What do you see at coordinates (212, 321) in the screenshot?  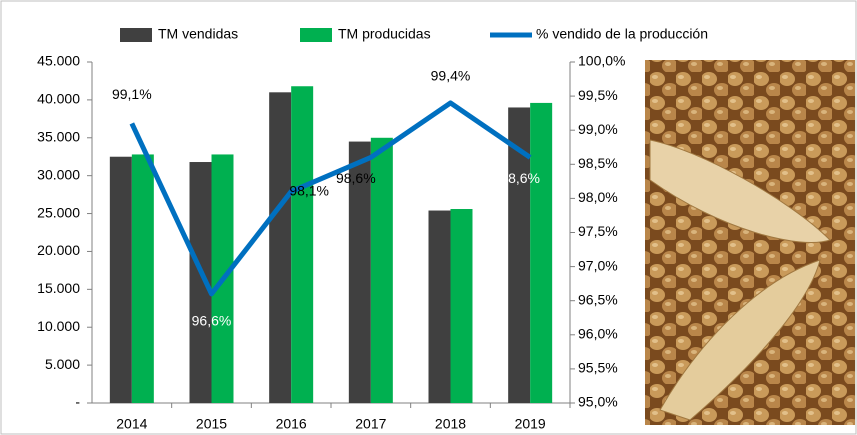 I see `data-label: 96,6%` at bounding box center [212, 321].